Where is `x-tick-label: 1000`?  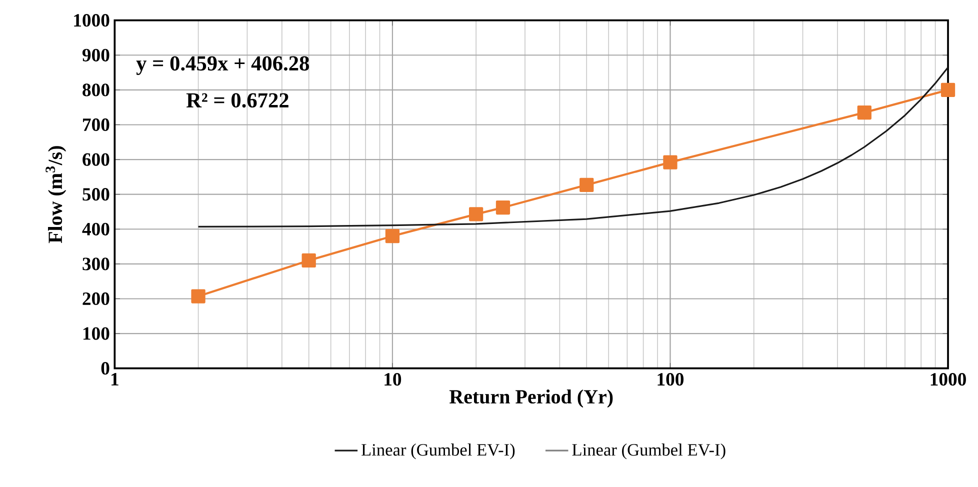
x-tick-label: 1000 is located at coordinates (948, 379).